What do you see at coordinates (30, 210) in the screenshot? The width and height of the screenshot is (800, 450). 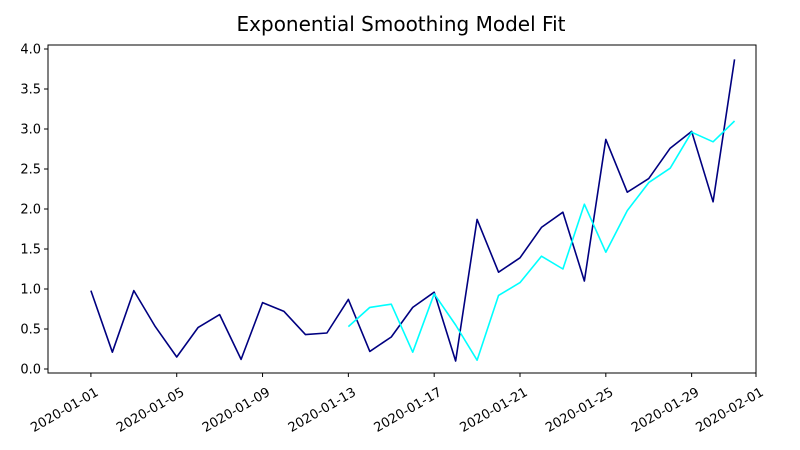 I see `y-tick-label: 2.0` at bounding box center [30, 210].